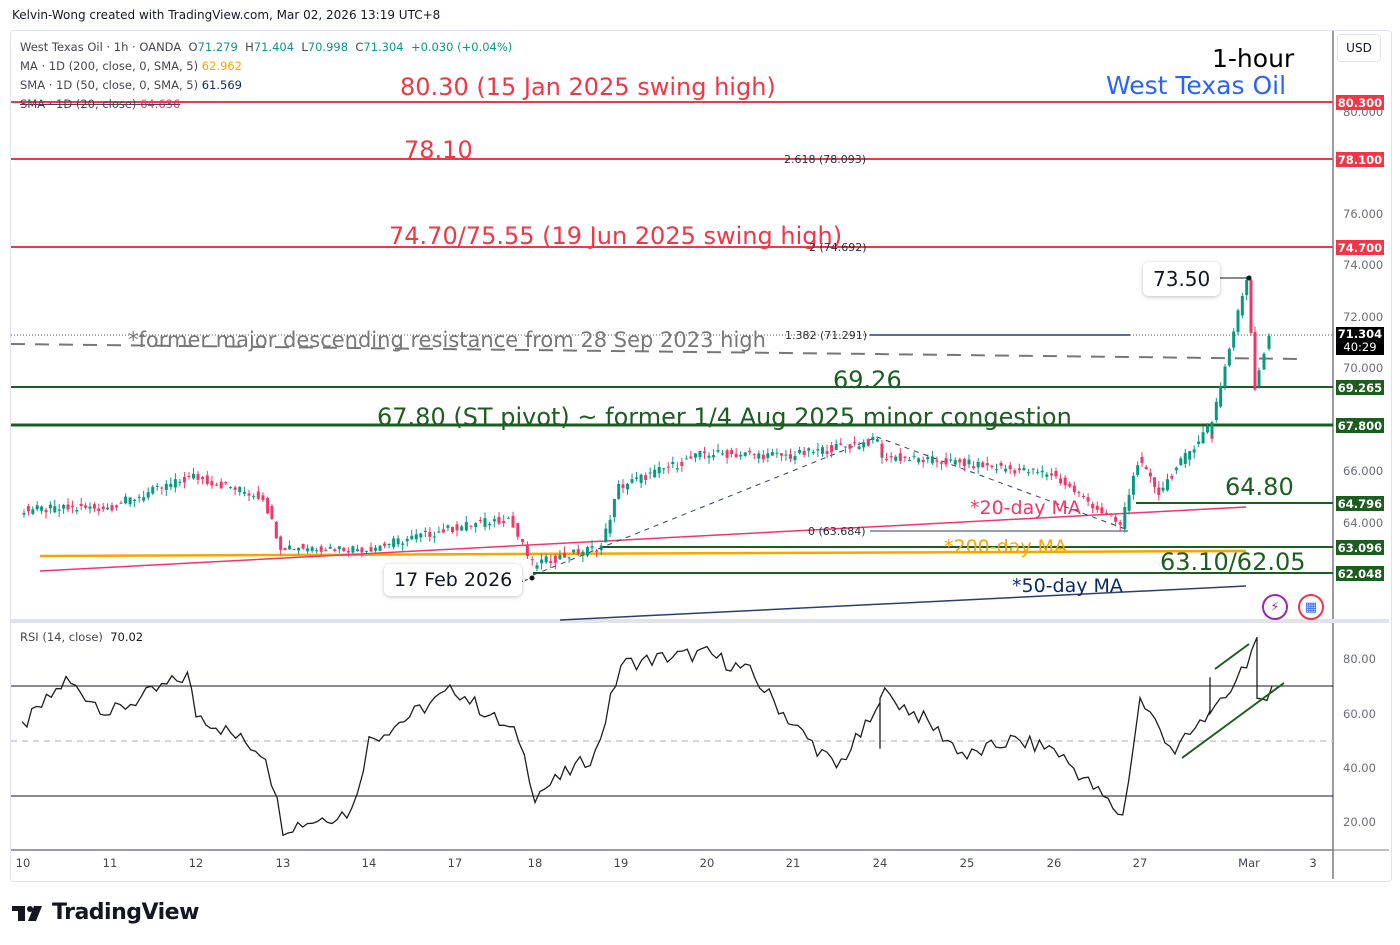  Describe the element at coordinates (1259, 487) in the screenshot. I see `annotation-64-80: 64.80` at that location.